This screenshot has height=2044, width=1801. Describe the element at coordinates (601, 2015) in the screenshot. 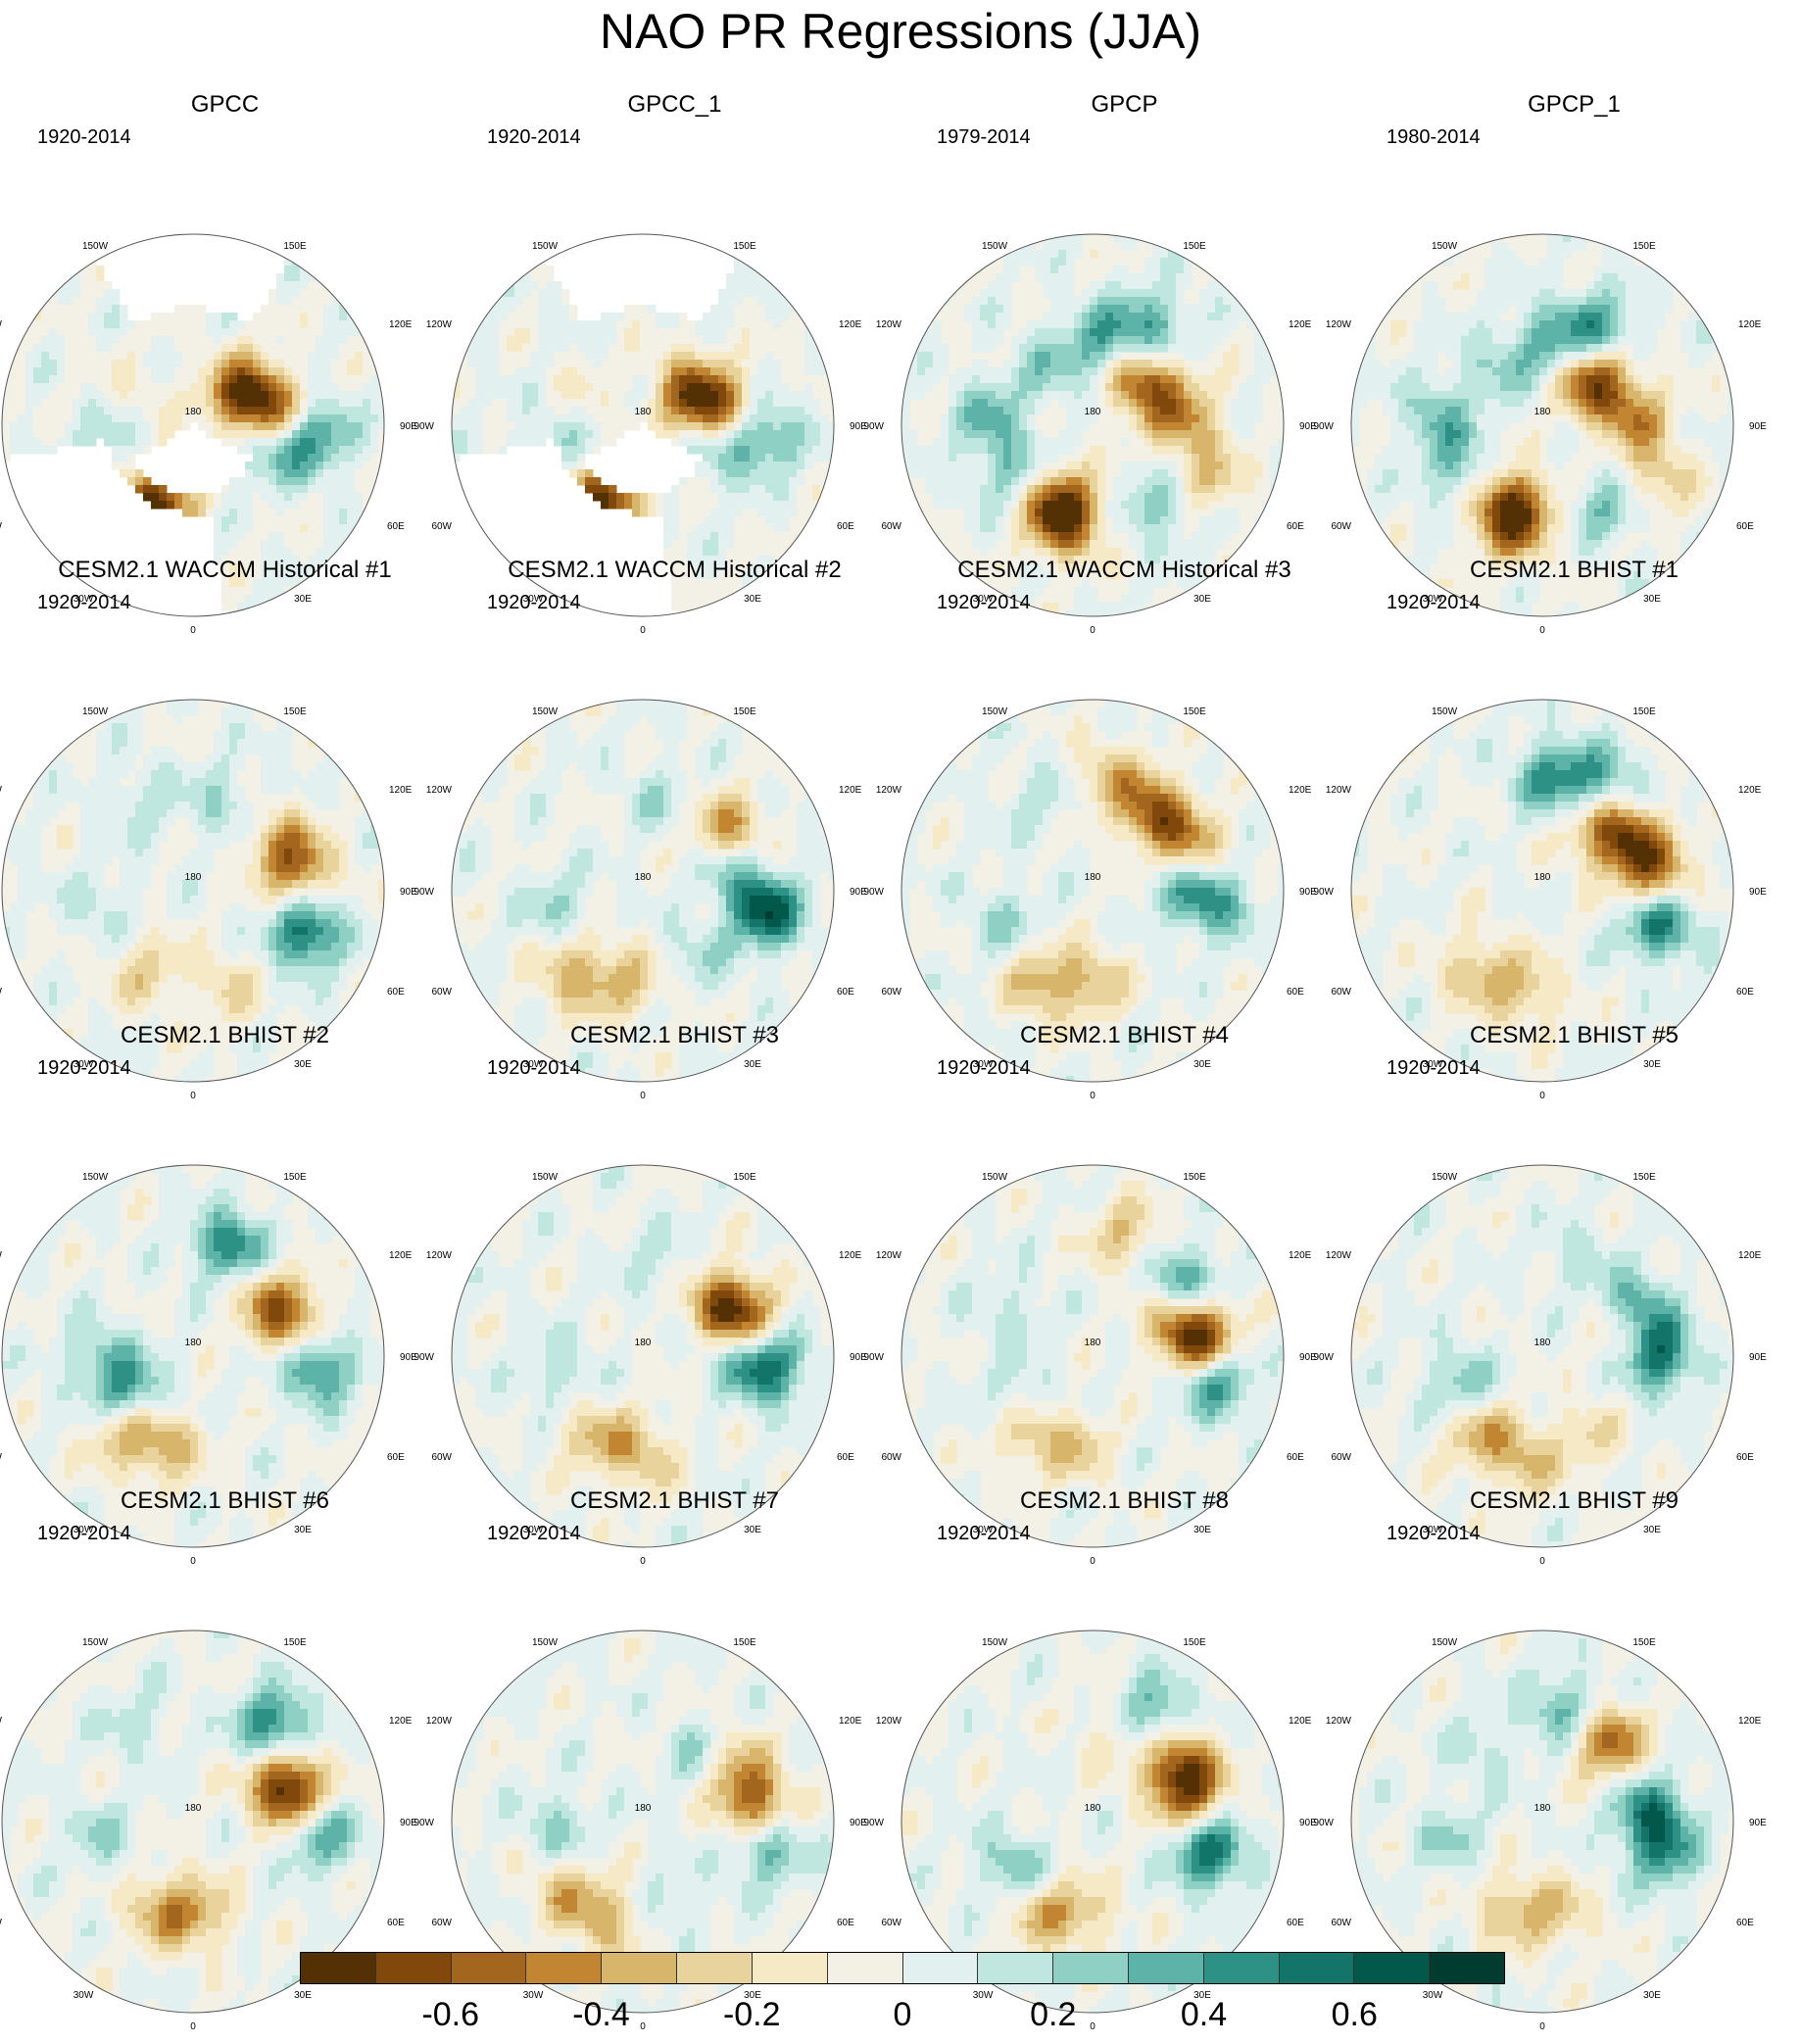

I see `colorbar-tick-label: -0.4` at that location.